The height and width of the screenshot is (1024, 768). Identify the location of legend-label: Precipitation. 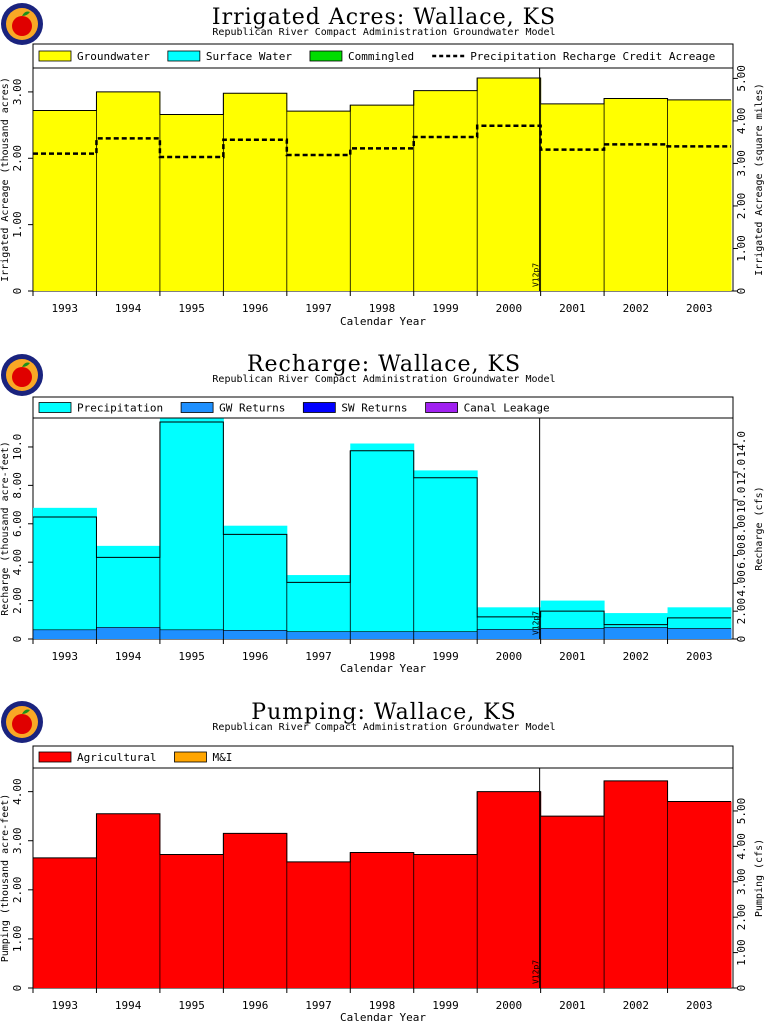
(120, 408).